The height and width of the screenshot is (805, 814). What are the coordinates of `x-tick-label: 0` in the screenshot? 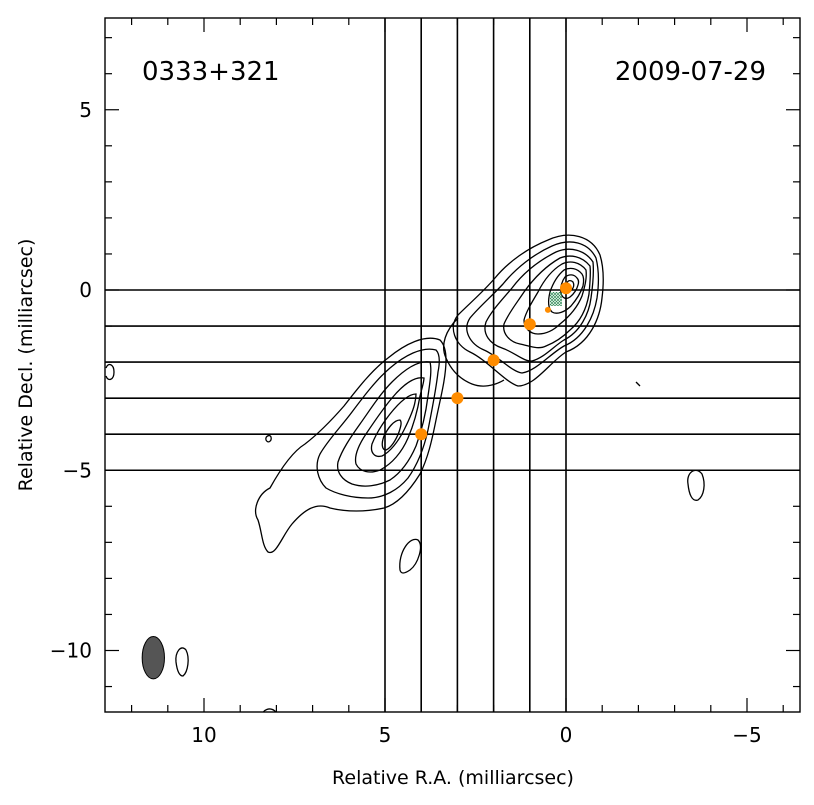 It's located at (566, 735).